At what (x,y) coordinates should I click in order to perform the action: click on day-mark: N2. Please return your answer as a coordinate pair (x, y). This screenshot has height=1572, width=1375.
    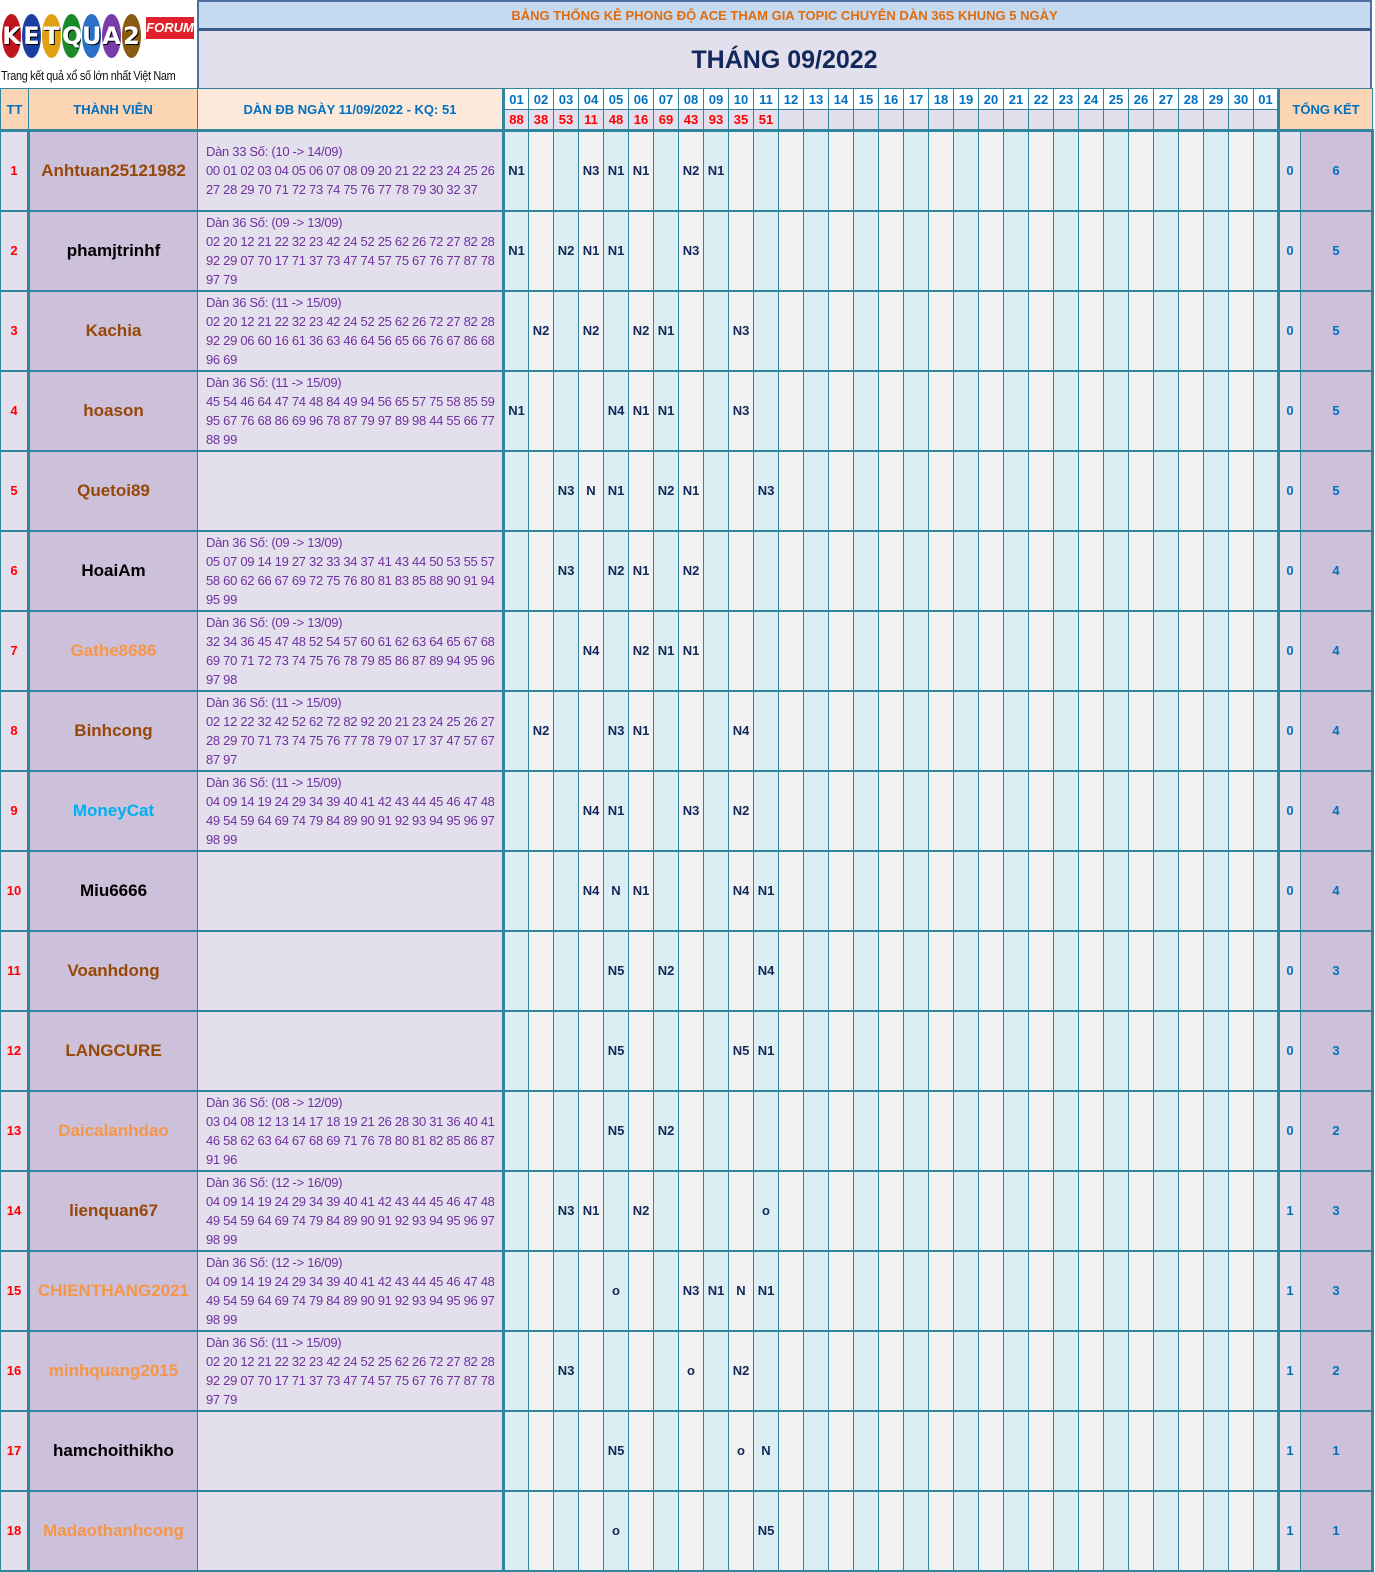
    Looking at the image, I should click on (741, 811).